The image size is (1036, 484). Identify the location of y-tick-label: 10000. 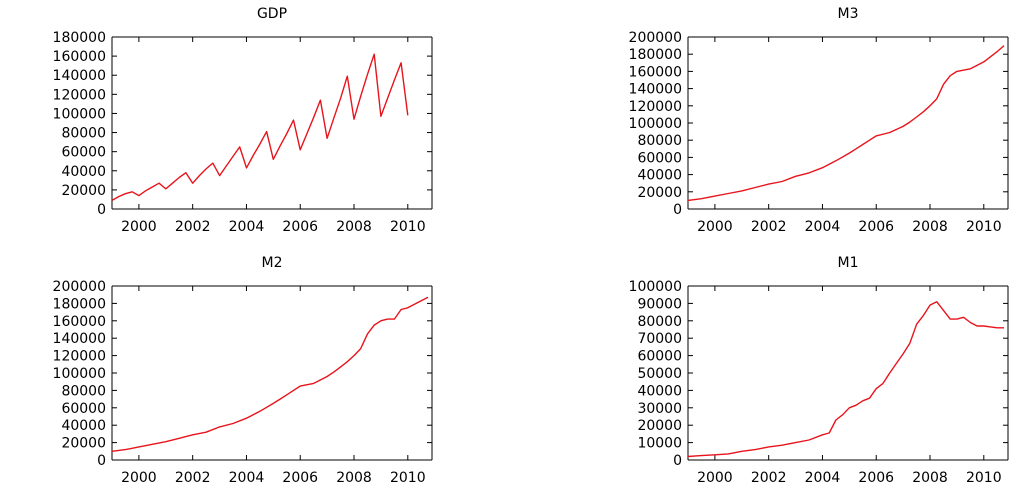
(659, 444).